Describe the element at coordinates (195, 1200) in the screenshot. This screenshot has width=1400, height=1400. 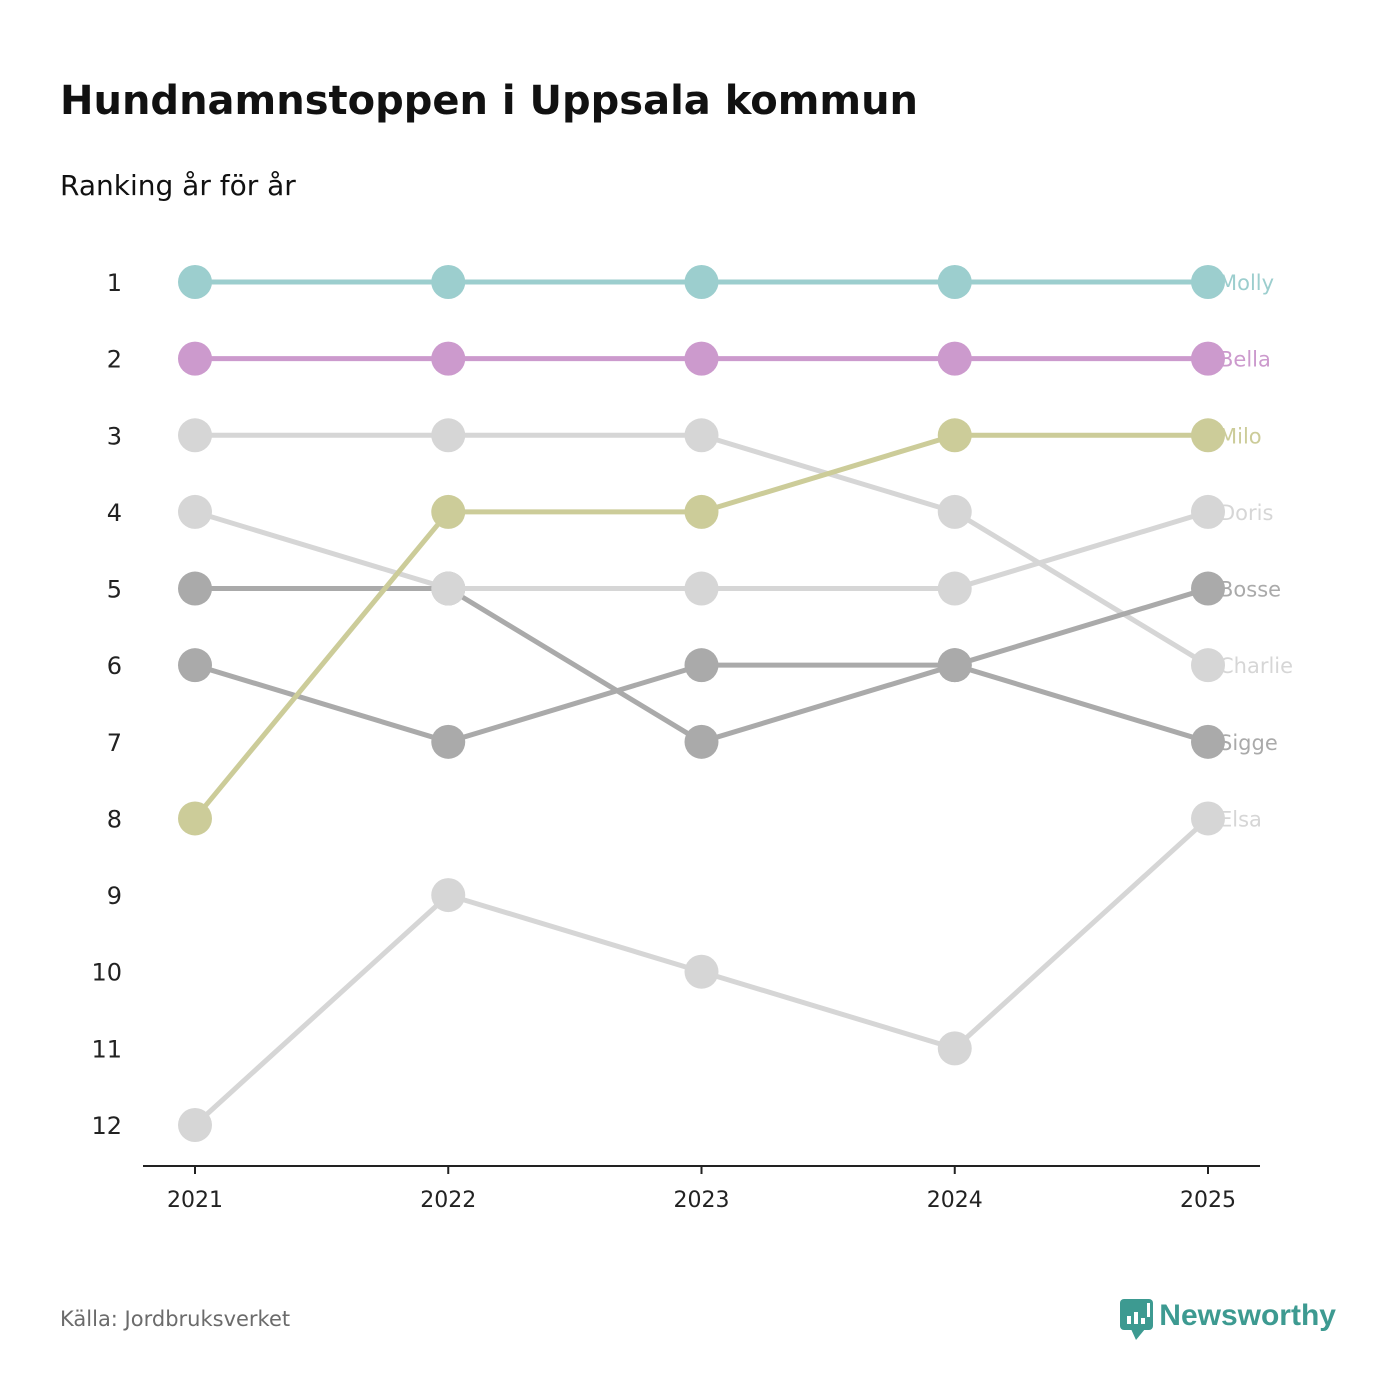
I see `x-tick-label: 2021` at that location.